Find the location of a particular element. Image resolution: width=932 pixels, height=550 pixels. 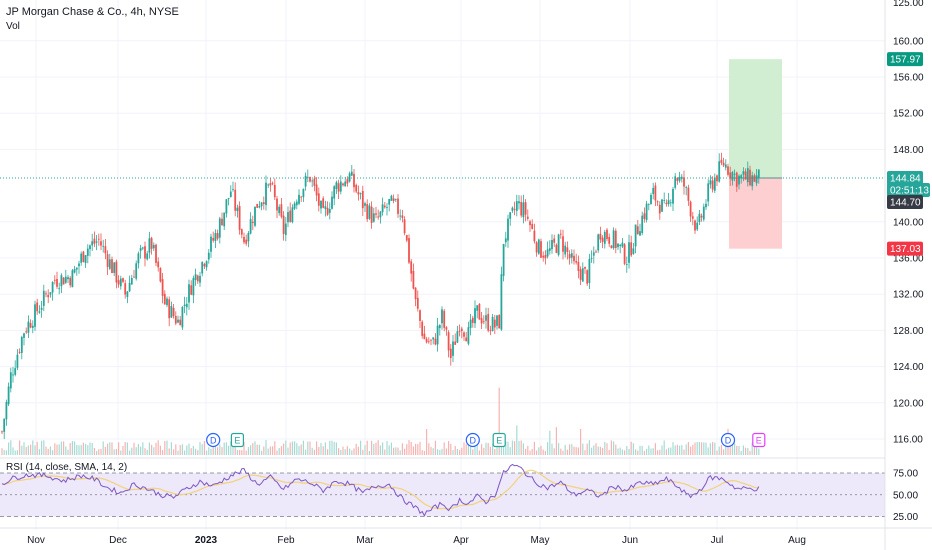

target-price-tag-text: 157.97 is located at coordinates (905, 60).